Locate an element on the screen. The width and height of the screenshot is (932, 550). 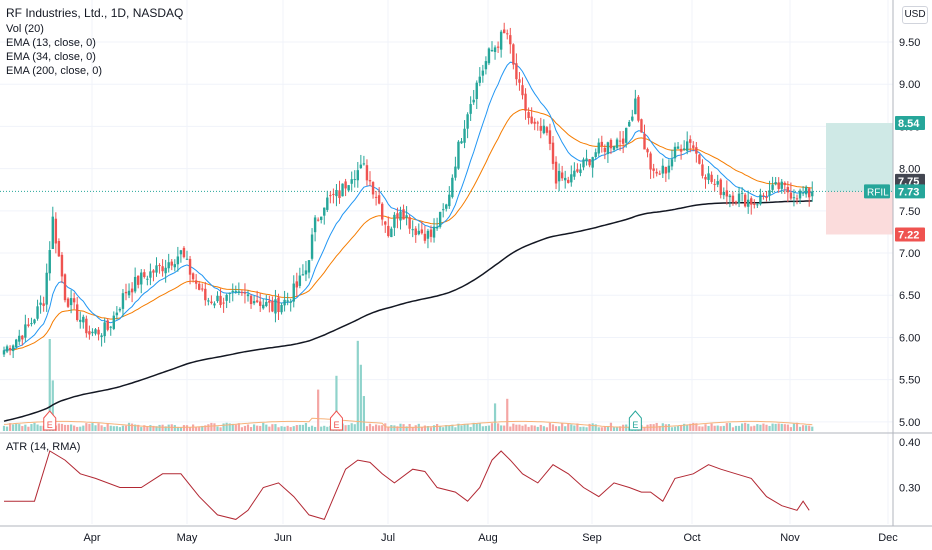
earnings-marker-shape is located at coordinates (336, 420).